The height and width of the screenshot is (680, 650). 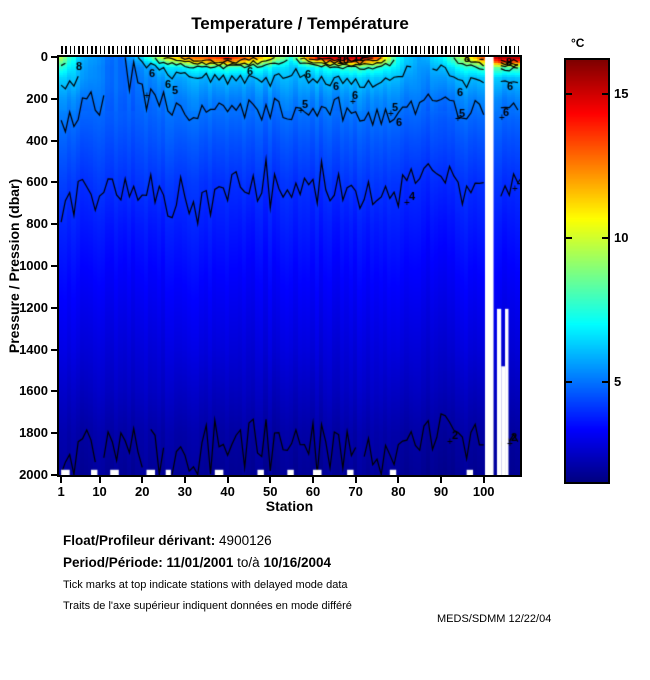 I want to click on period-separator: to/à, so click(x=248, y=562).